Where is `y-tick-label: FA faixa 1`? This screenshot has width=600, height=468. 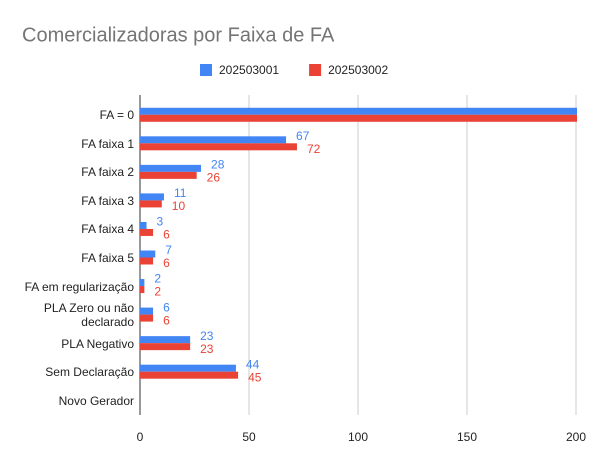
y-tick-label: FA faixa 1 is located at coordinates (107, 143).